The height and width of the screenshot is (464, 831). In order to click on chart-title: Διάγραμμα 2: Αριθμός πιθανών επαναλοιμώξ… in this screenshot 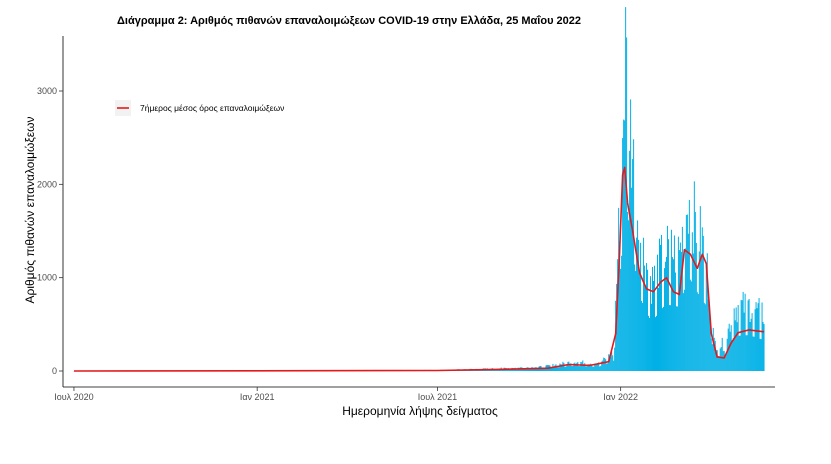, I will do `click(349, 21)`.